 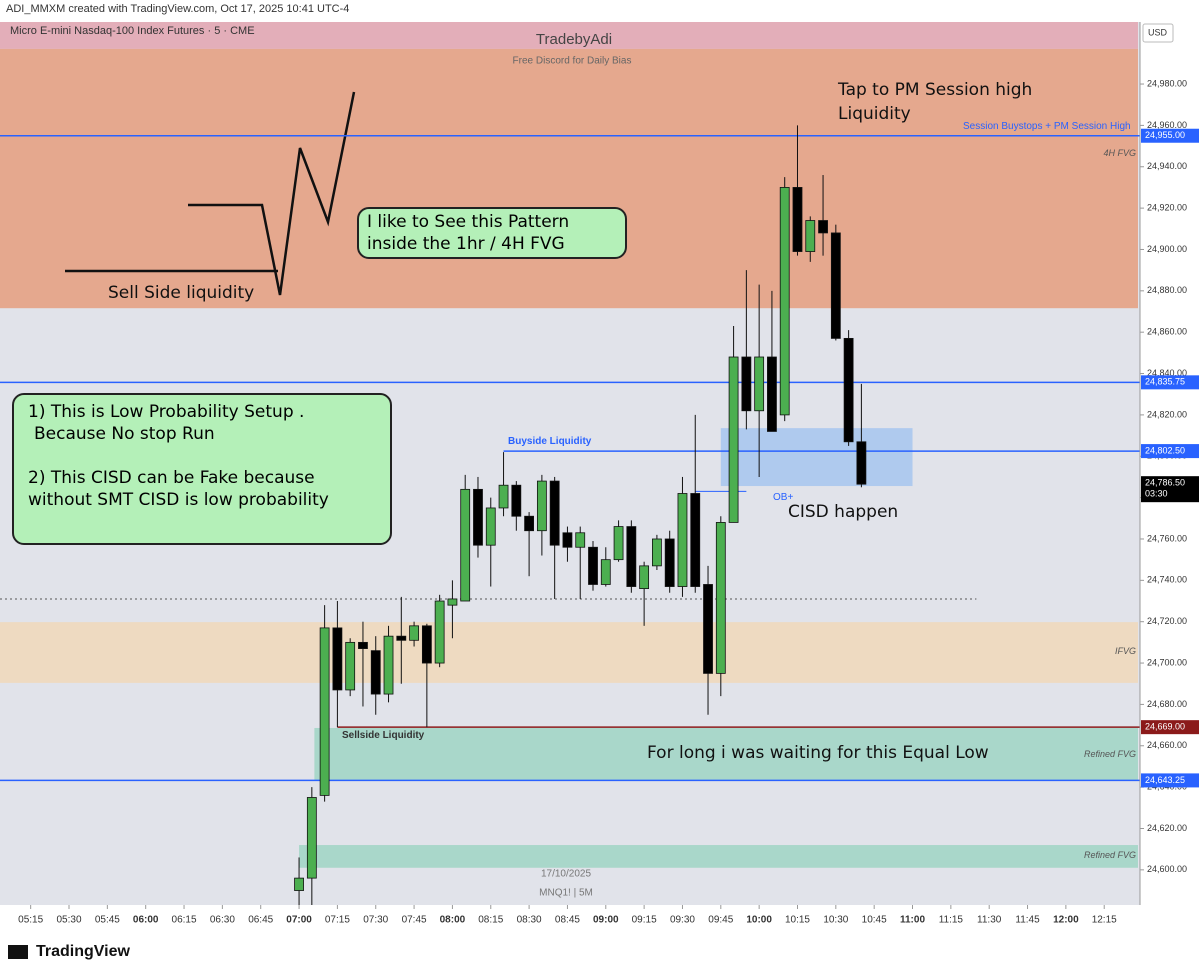 What do you see at coordinates (1167, 249) in the screenshot?
I see `y-tick-label: 24,900.00` at bounding box center [1167, 249].